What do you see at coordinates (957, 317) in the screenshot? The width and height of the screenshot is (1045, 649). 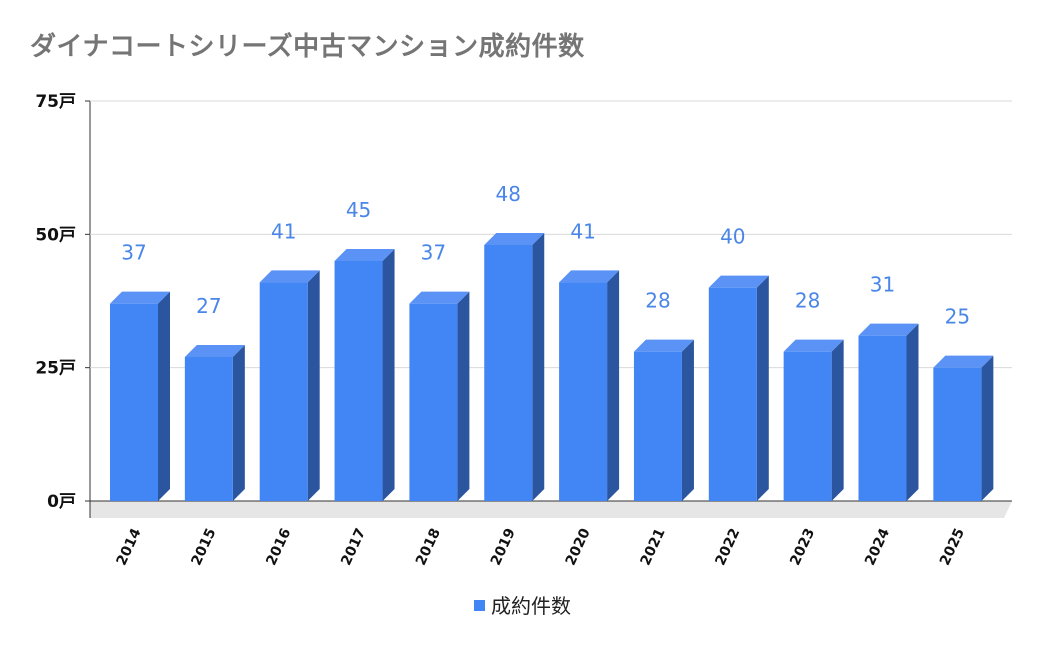 I see `data-label: 25` at bounding box center [957, 317].